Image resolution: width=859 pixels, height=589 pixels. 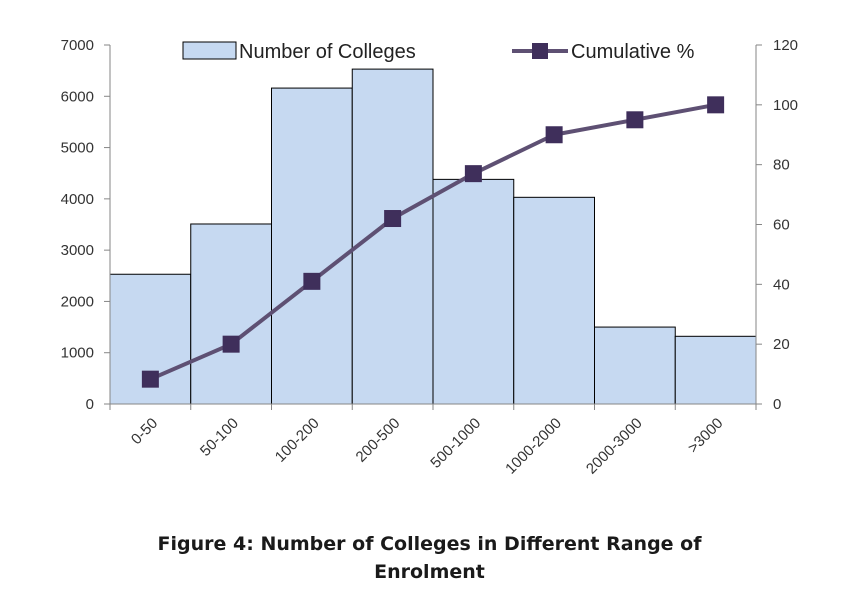 I want to click on y2-tick-label-0: 0, so click(x=777, y=404).